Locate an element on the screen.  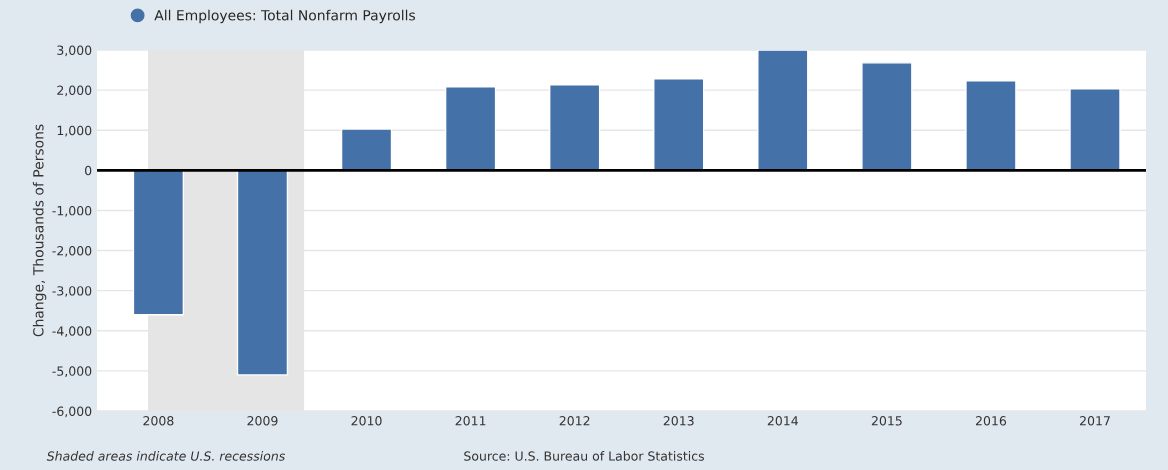
x-tick-label: 2010 is located at coordinates (366, 421).